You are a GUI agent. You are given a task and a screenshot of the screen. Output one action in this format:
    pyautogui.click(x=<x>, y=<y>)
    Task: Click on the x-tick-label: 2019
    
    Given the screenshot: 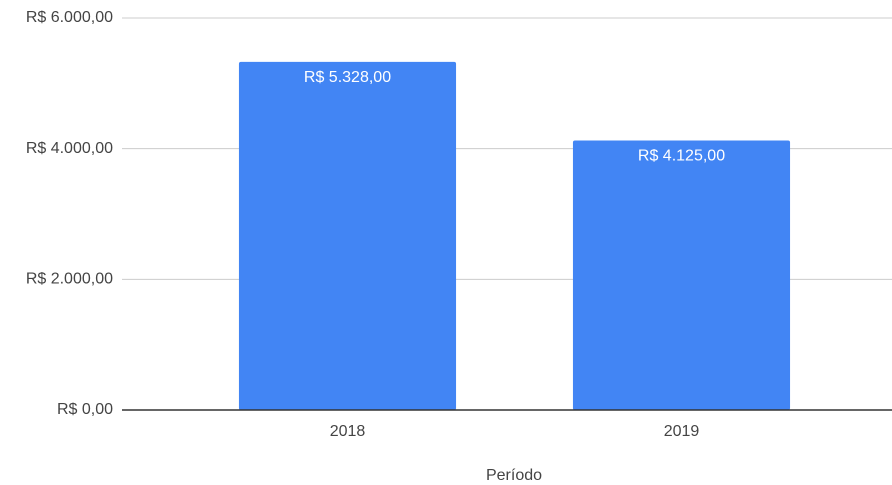 What is the action you would take?
    pyautogui.click(x=682, y=431)
    